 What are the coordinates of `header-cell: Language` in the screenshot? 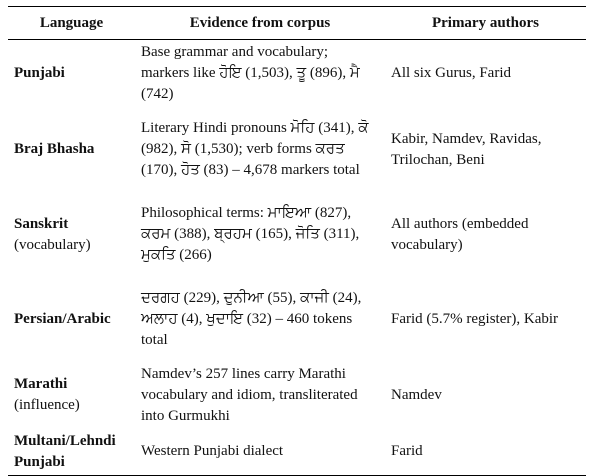 It's located at (71, 22).